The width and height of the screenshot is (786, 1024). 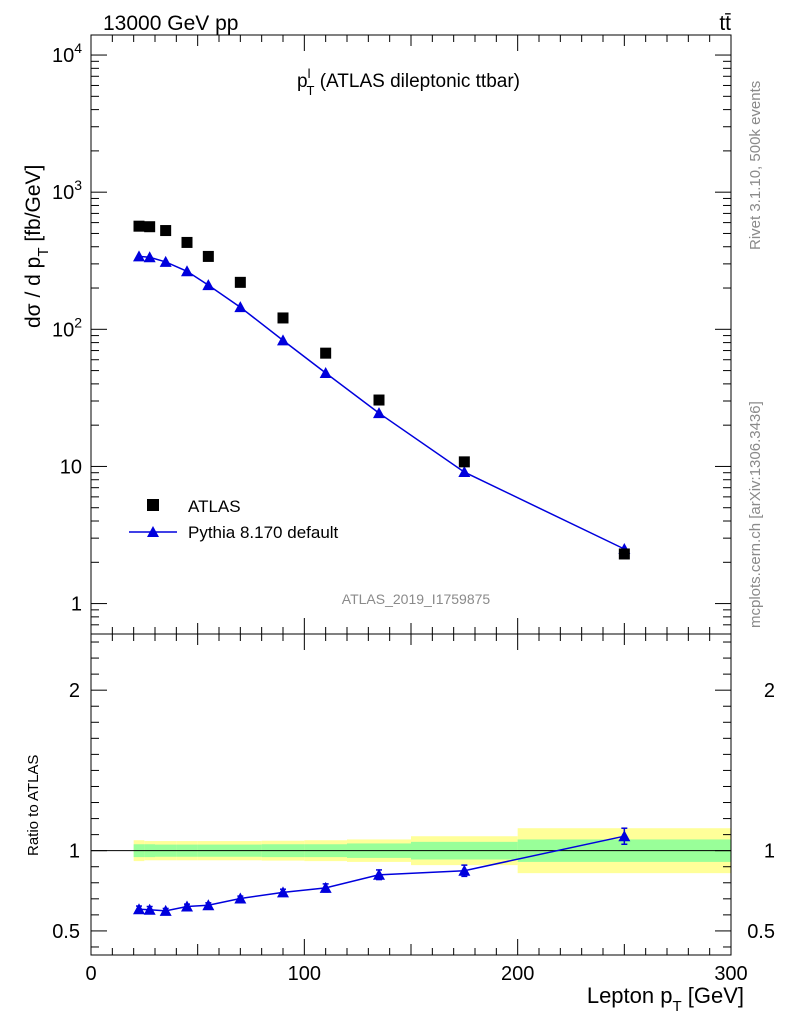 I want to click on xlabel-main: Lepton p, so click(x=630, y=995).